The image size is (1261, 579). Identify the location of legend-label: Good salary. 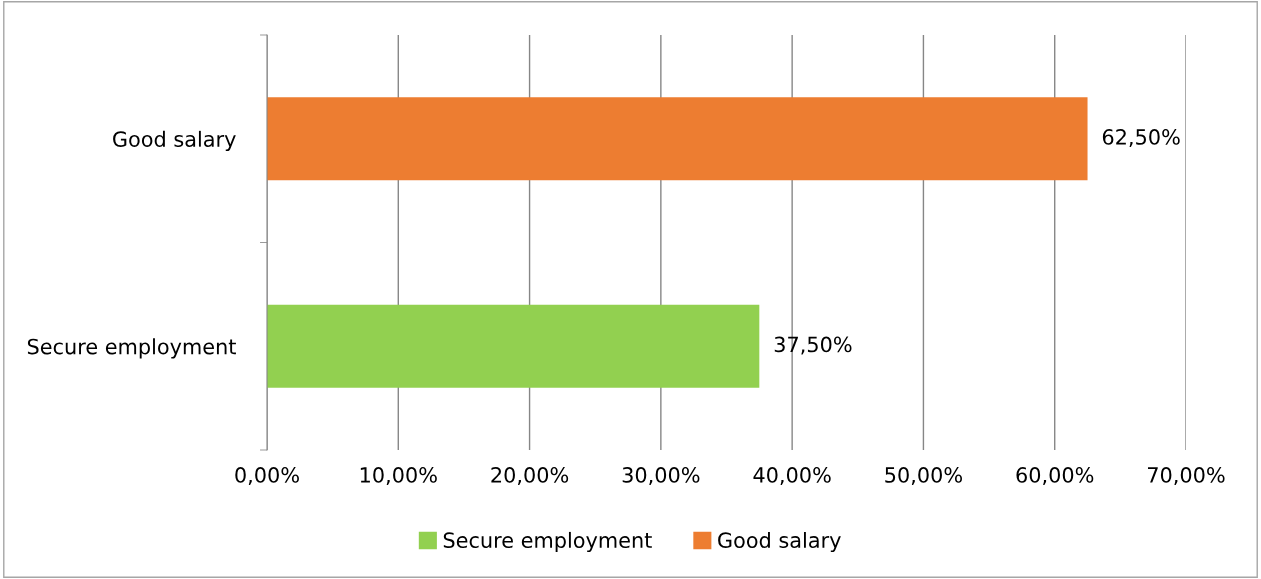
(779, 542).